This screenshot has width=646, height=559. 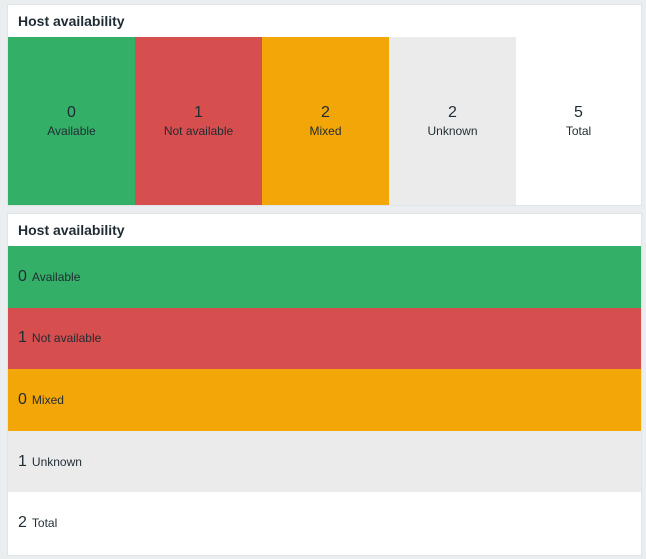 What do you see at coordinates (325, 112) in the screenshot?
I see `mixed-count: 2` at bounding box center [325, 112].